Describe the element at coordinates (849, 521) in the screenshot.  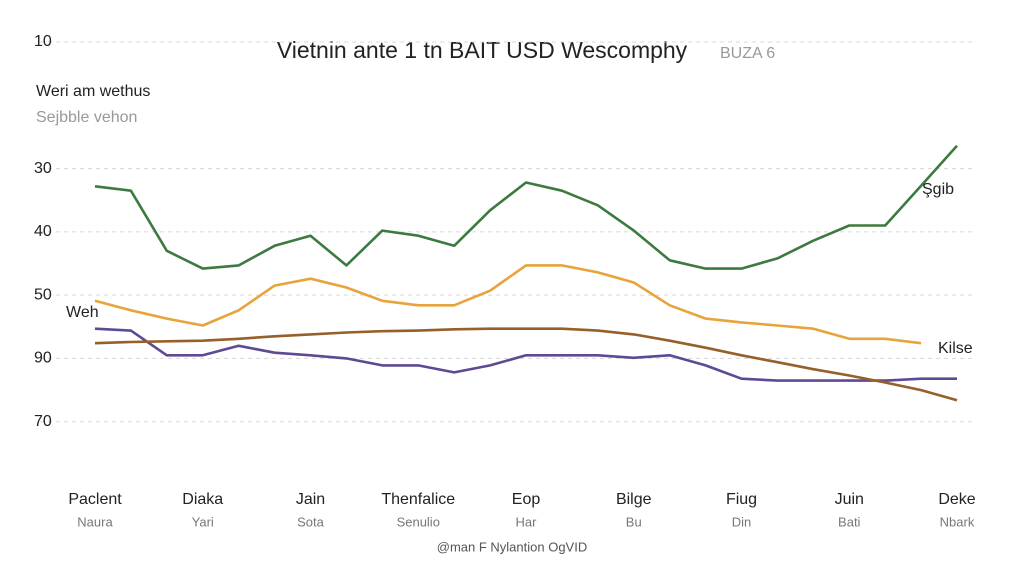
I see `x-sublabel: Bati` at that location.